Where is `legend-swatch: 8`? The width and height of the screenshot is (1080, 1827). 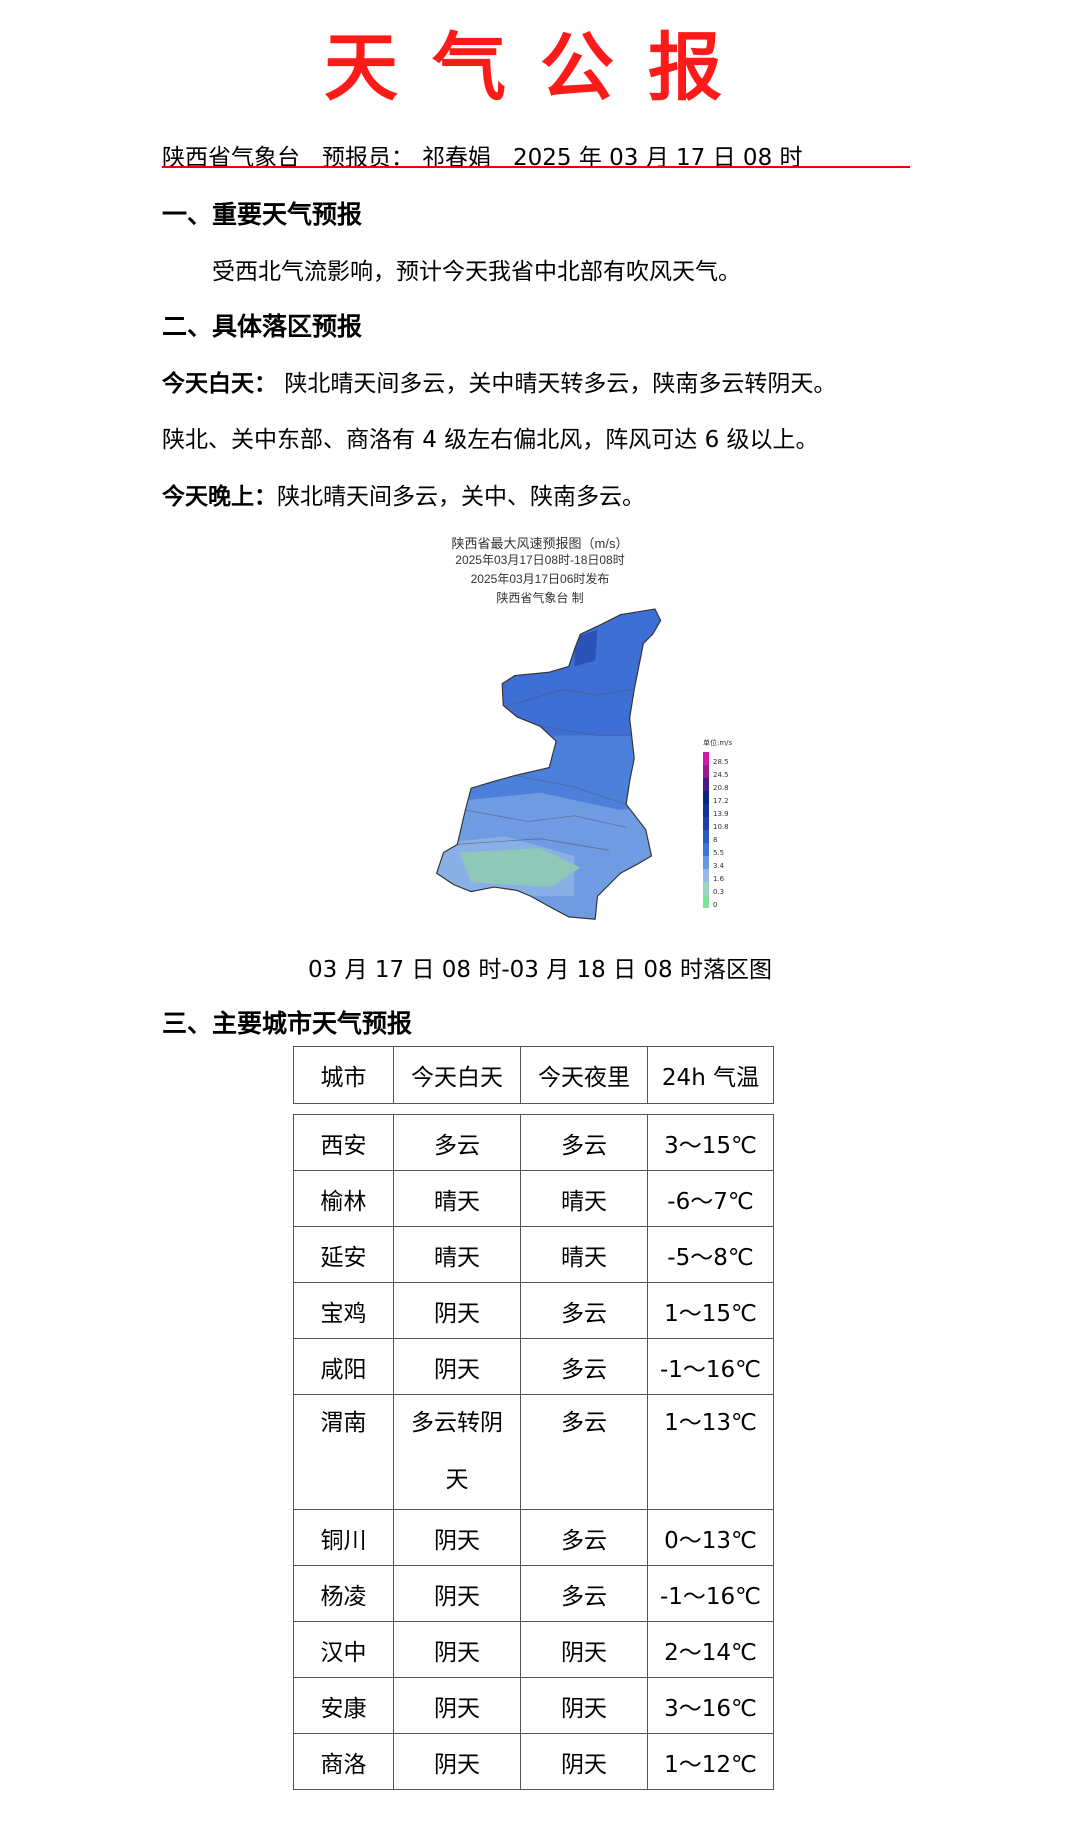 legend-swatch: 8 is located at coordinates (723, 837).